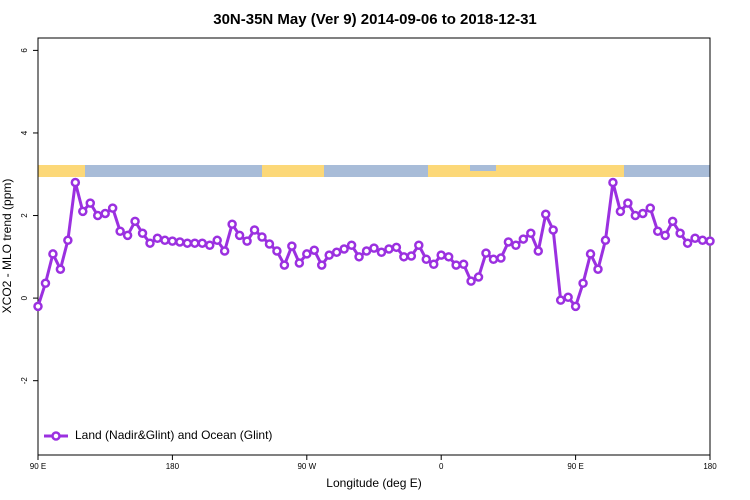  What do you see at coordinates (306, 466) in the screenshot?
I see `x-tick-label: 90 W` at bounding box center [306, 466].